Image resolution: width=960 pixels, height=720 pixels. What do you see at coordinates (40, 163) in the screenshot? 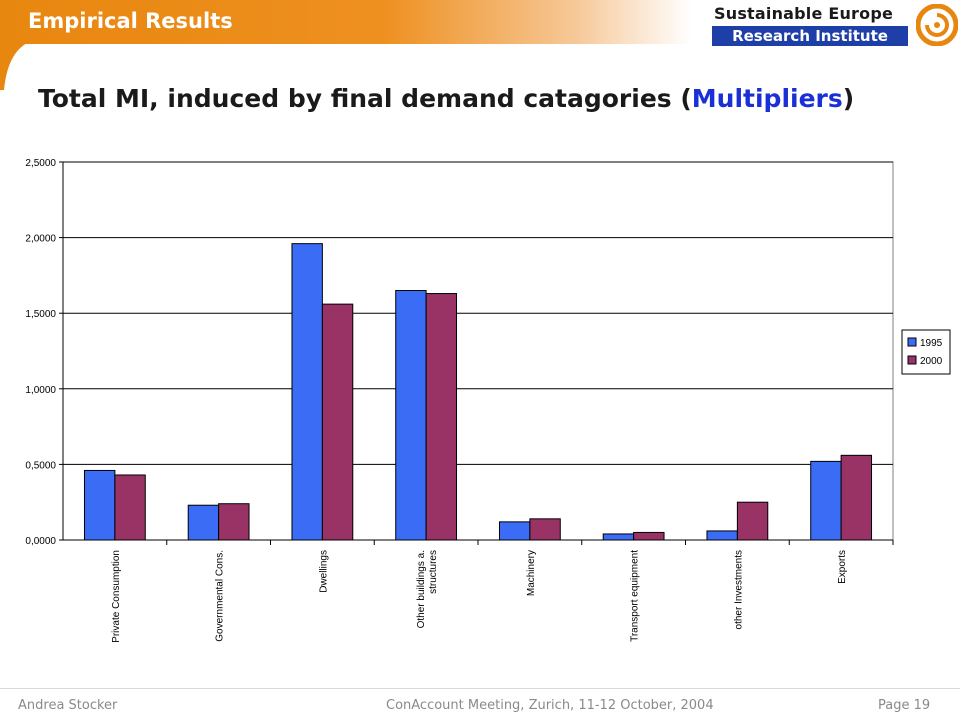
I see `y-tick-label: 2,5000` at bounding box center [40, 163].